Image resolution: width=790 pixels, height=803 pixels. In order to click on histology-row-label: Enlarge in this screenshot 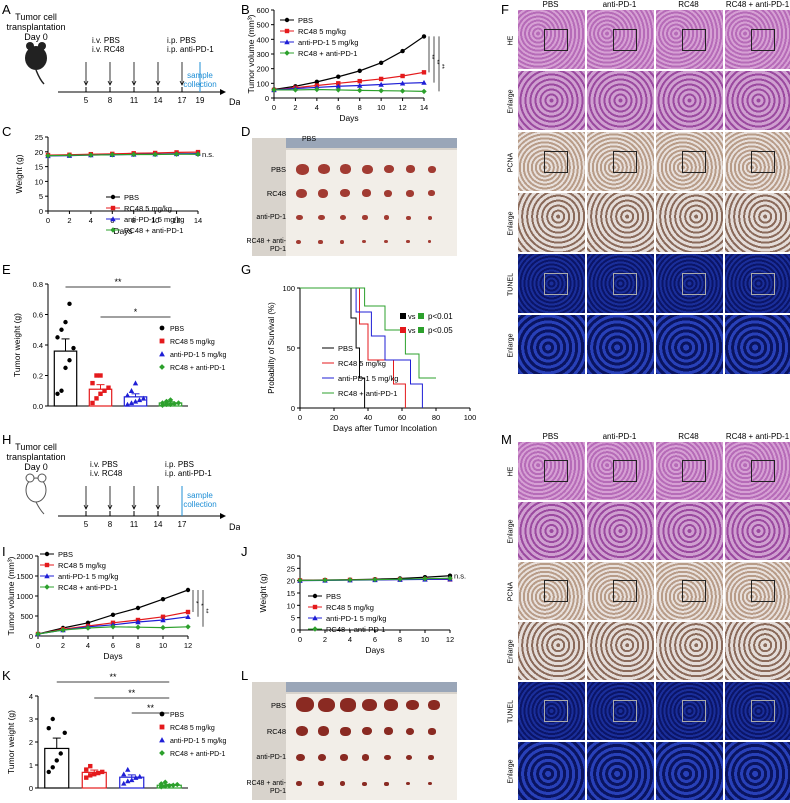, I will do `click(511, 345)`.